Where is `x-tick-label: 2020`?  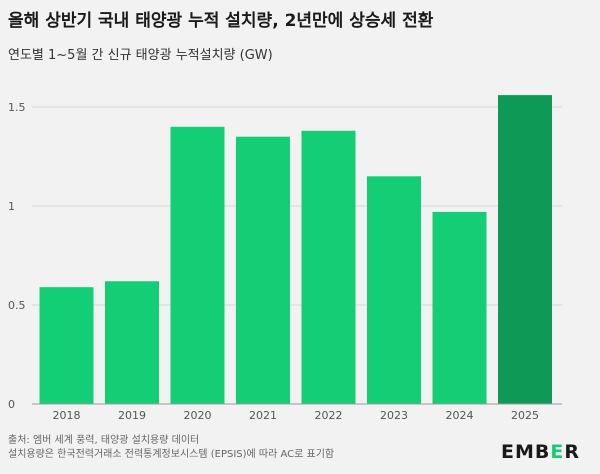 x-tick-label: 2020 is located at coordinates (198, 415).